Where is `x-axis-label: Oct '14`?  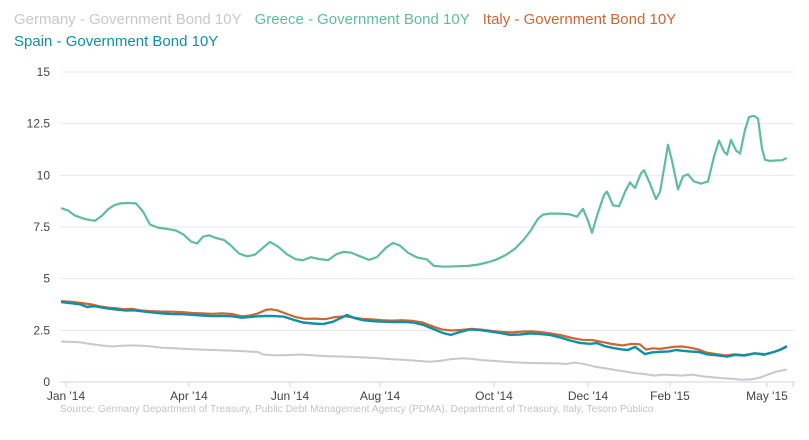
x-axis-label: Oct '14 is located at coordinates (494, 396).